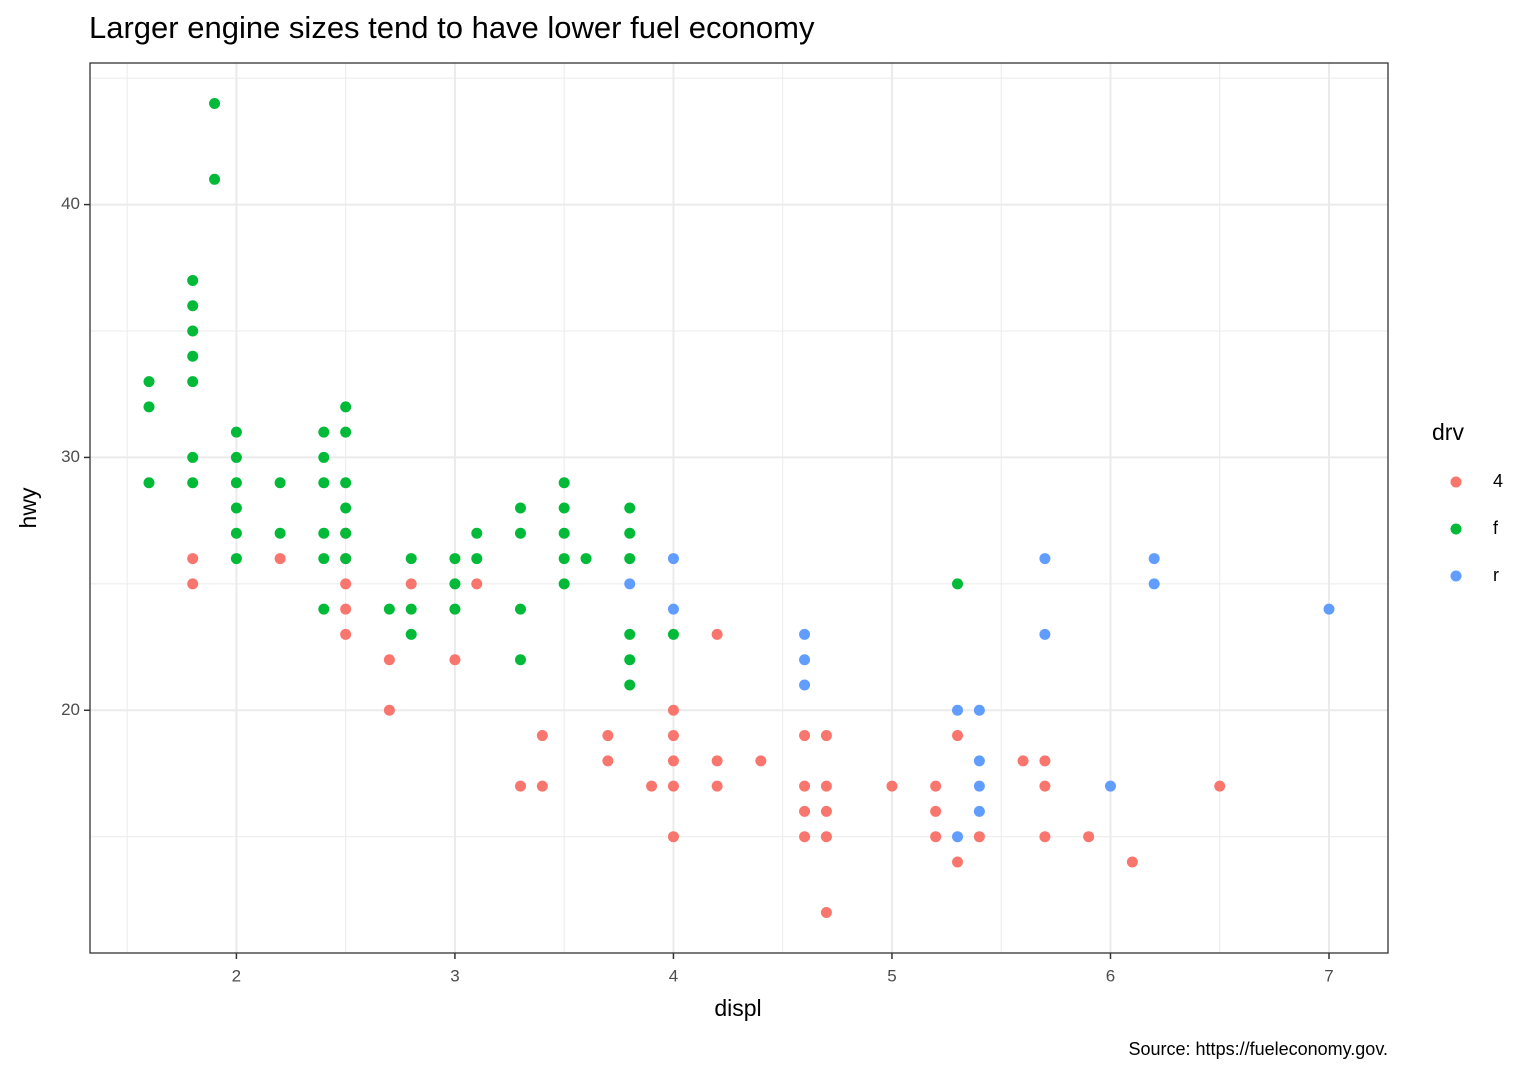 Image resolution: width=1536 pixels, height=1075 pixels. What do you see at coordinates (70, 456) in the screenshot?
I see `y-tick-label: 30` at bounding box center [70, 456].